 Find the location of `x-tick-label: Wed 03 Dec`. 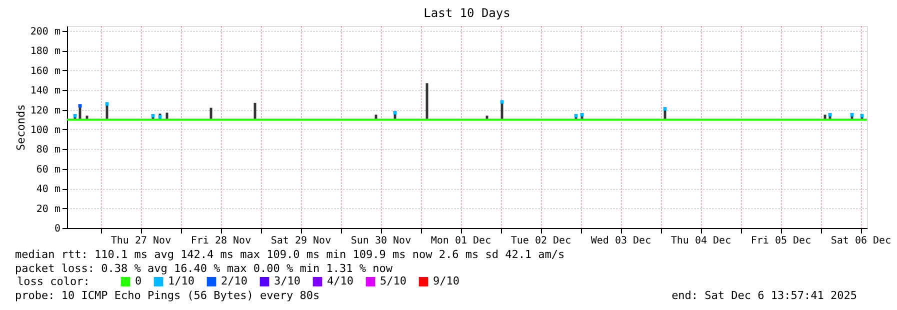

x-tick-label: Wed 03 Dec is located at coordinates (621, 241).